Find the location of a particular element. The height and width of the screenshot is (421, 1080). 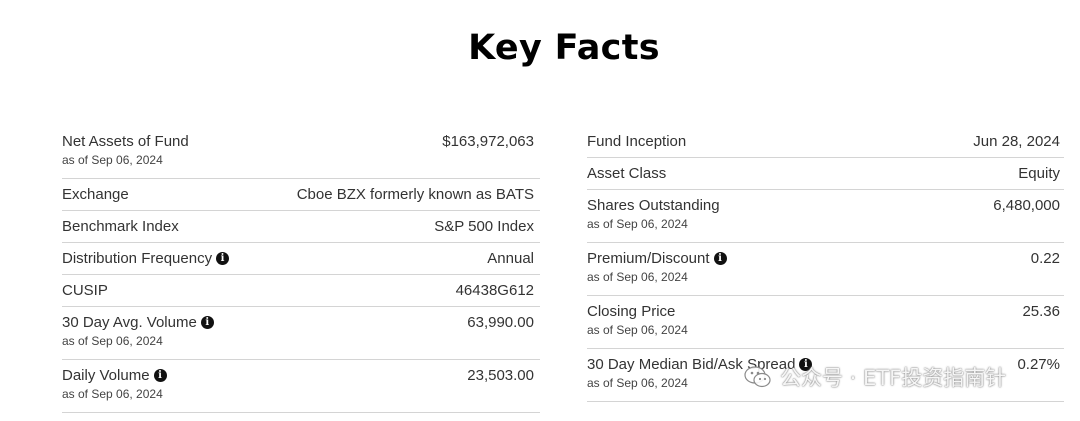

fact-label: Daily Volume i is located at coordinates (114, 375).